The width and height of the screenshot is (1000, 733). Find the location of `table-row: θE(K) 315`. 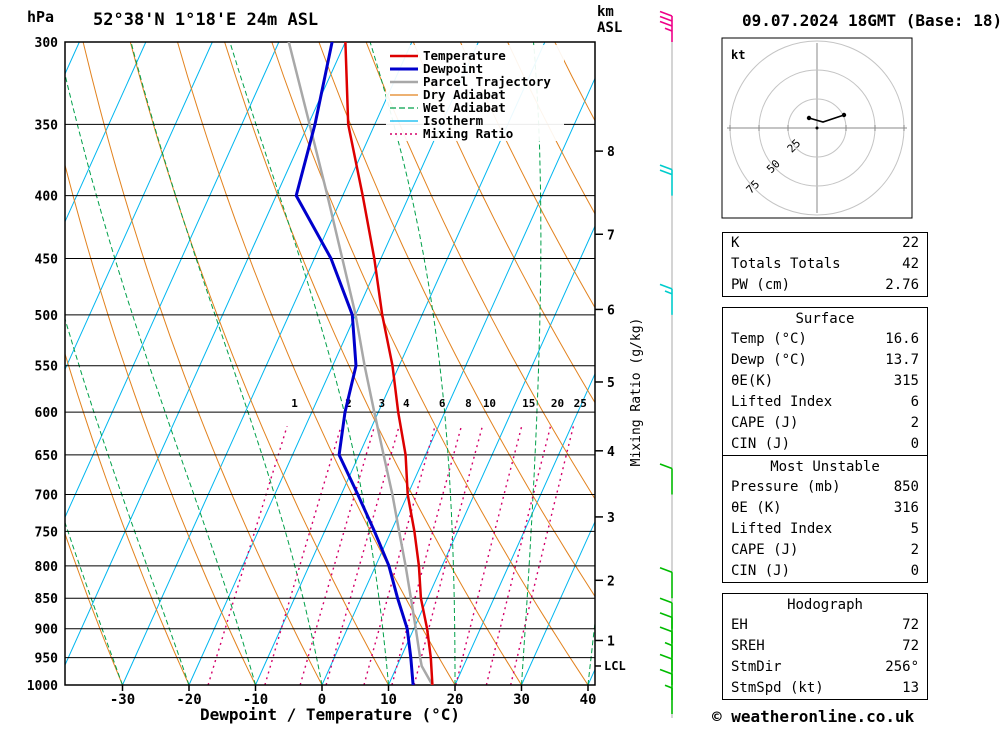

table-row: θE(K) 315 is located at coordinates (825, 381).